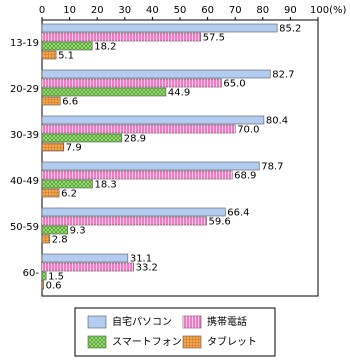 This screenshot has height=364, width=350. What do you see at coordinates (245, 176) in the screenshot?
I see `value-label: 68.9` at bounding box center [245, 176].